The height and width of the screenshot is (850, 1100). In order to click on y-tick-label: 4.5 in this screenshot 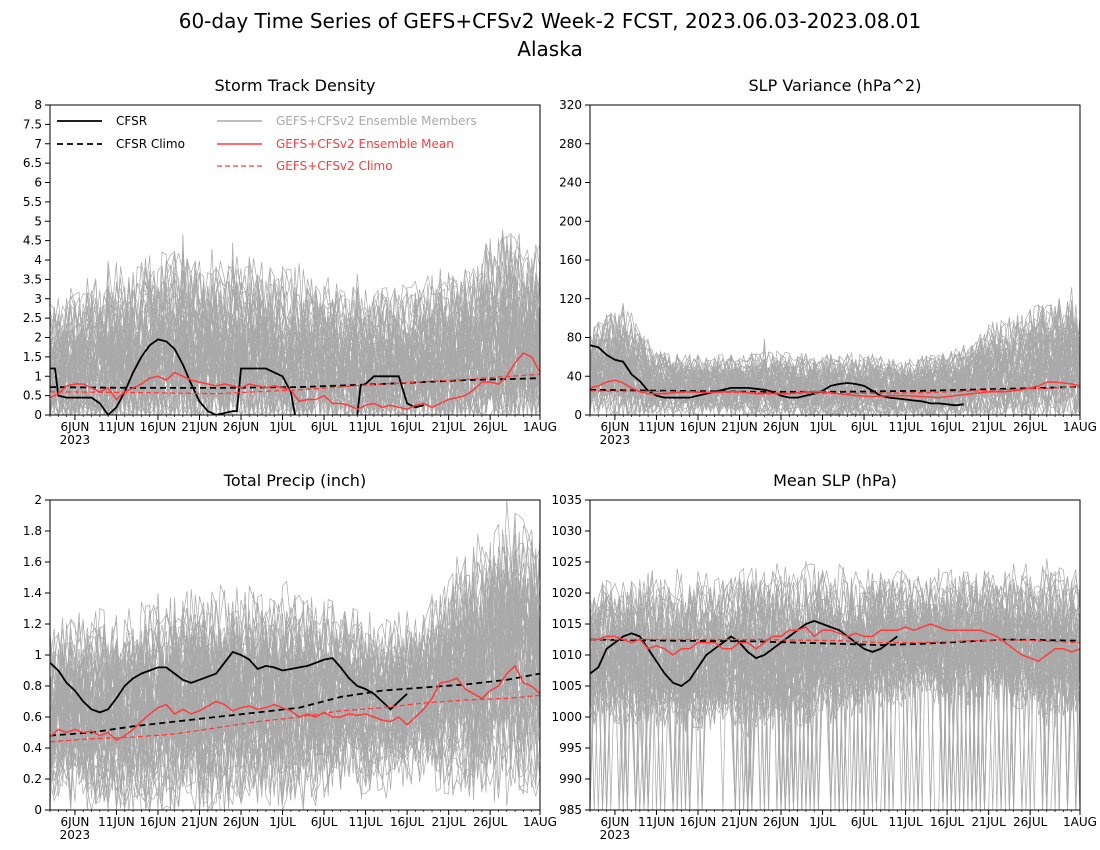, I will do `click(32, 241)`.